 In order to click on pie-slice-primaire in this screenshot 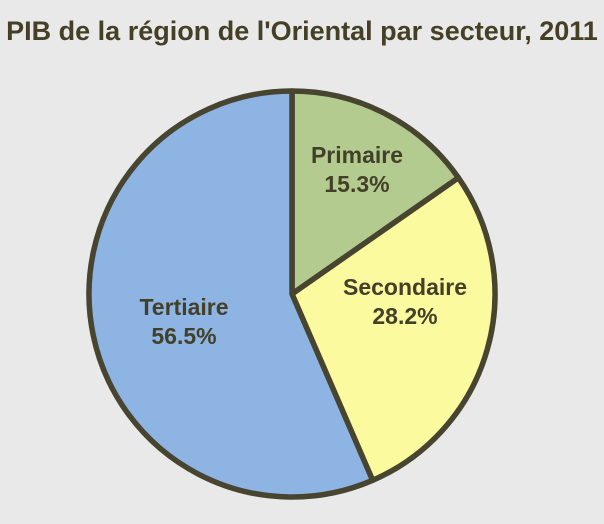, I will do `click(375, 192)`.